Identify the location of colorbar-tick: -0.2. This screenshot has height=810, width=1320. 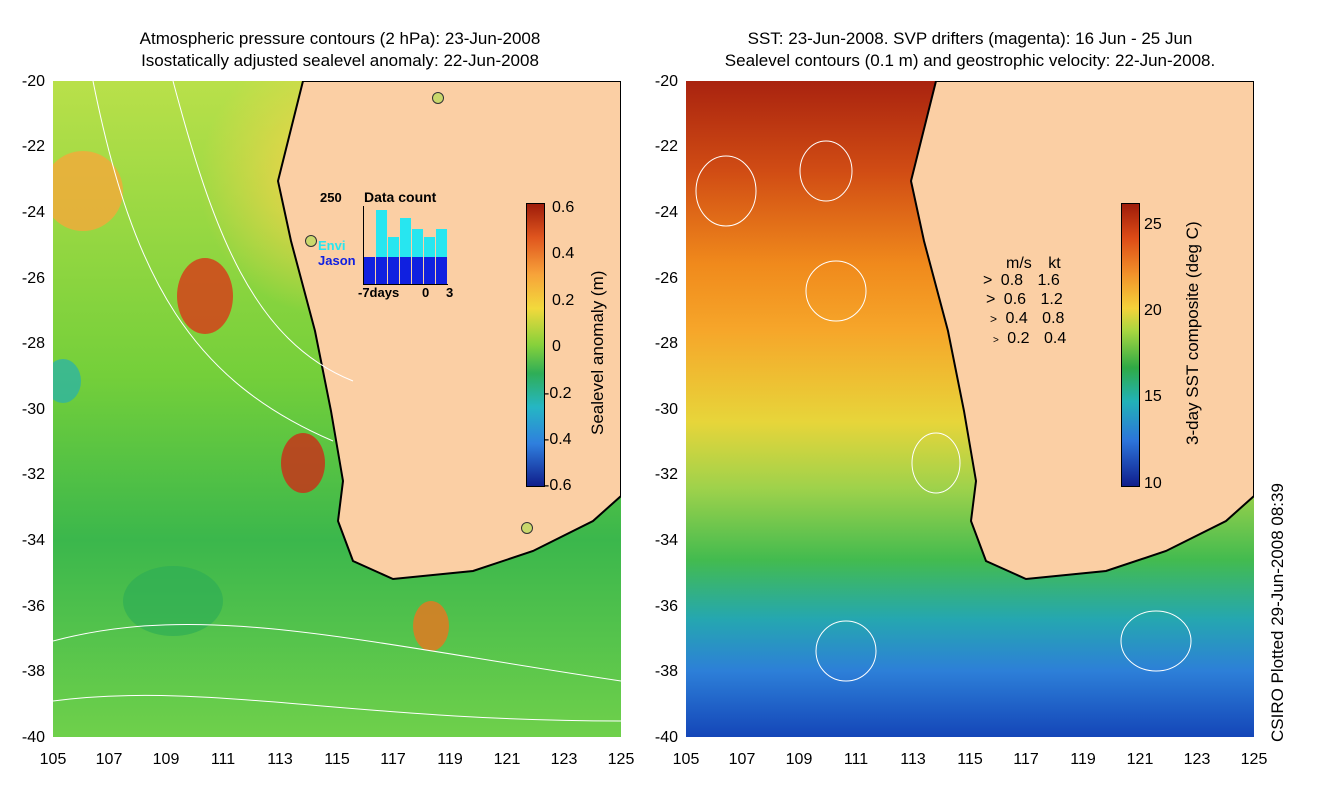
(558, 393).